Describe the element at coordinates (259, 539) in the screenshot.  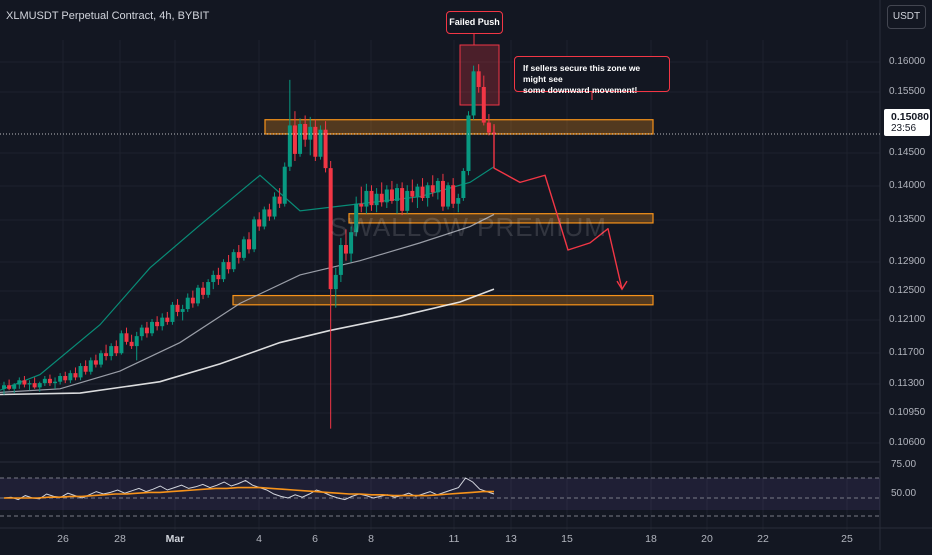
I see `time-tick: 4` at that location.